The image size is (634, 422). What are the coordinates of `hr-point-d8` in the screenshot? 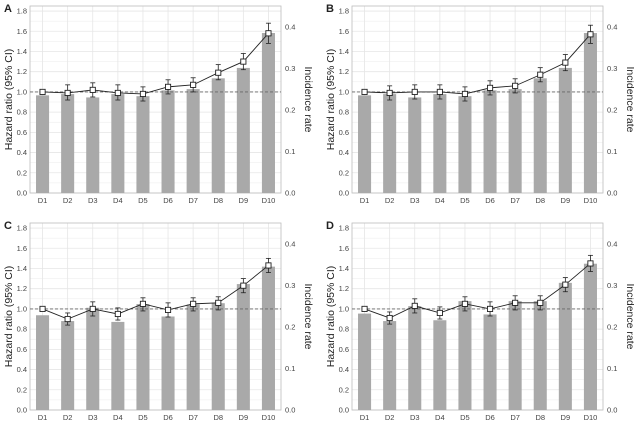 It's located at (218, 72).